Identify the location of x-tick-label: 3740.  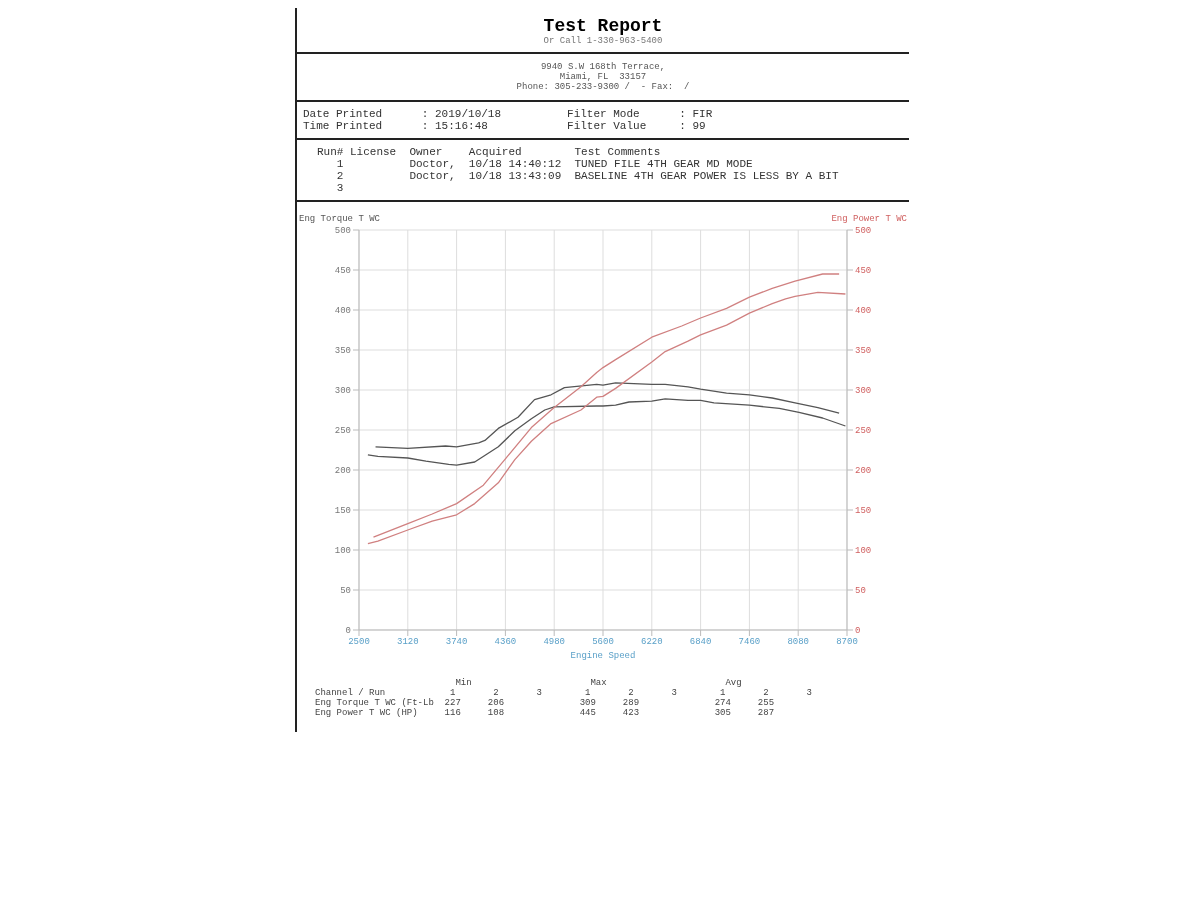
(456, 642).